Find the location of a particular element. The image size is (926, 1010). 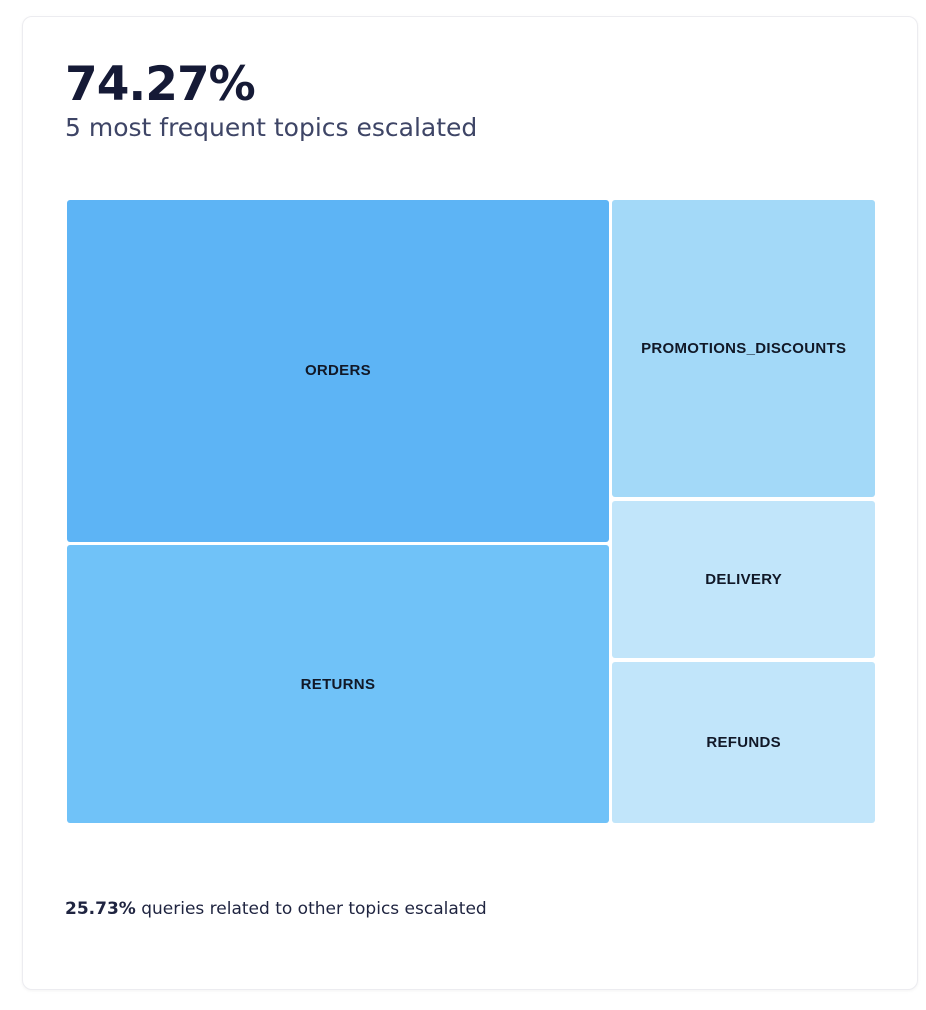

treemap-cell-label: DELIVERY is located at coordinates (744, 580).